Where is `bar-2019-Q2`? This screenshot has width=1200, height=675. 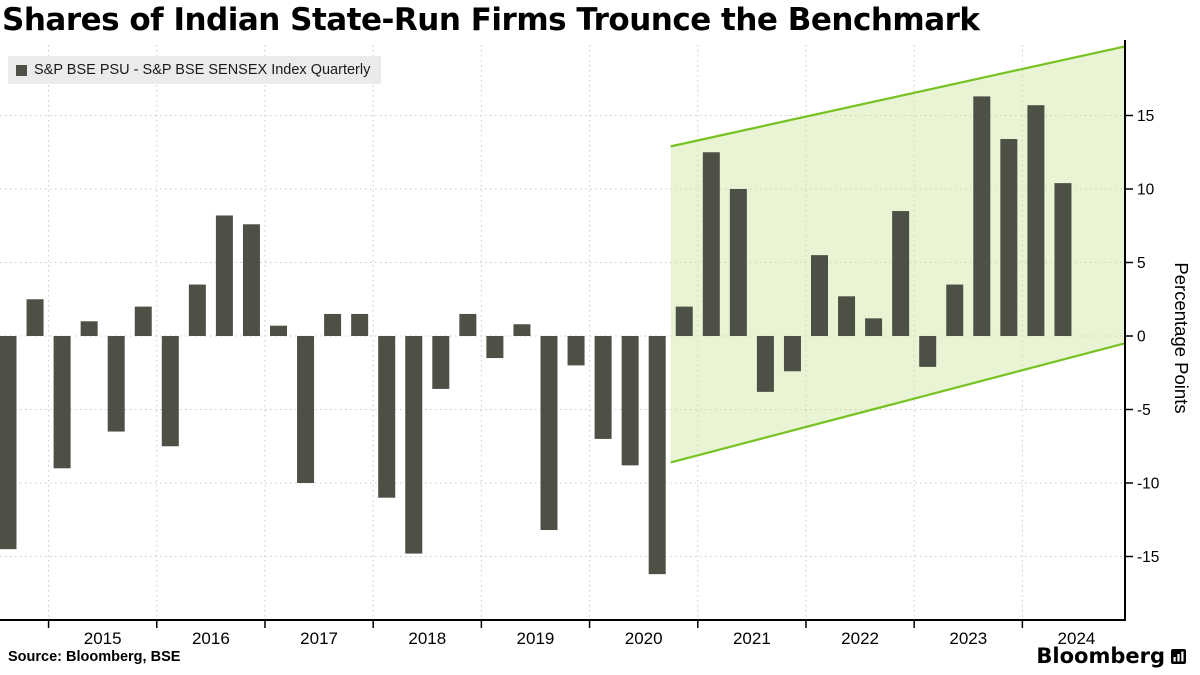
bar-2019-Q2 is located at coordinates (522, 330).